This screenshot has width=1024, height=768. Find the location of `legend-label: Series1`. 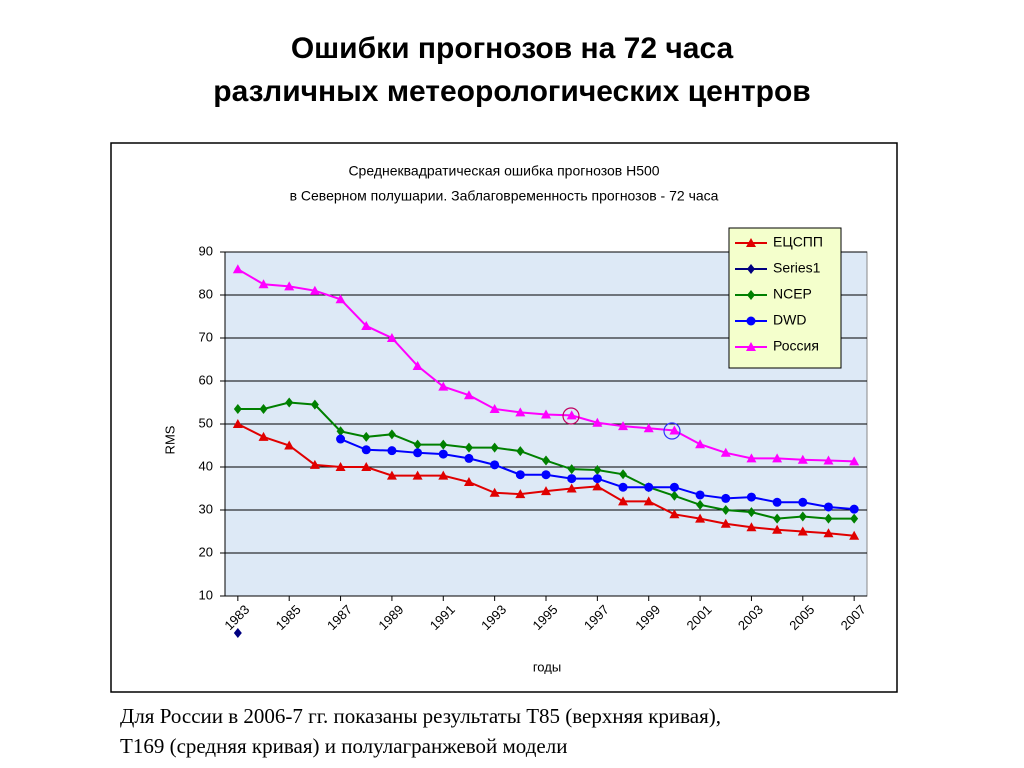

legend-label: Series1 is located at coordinates (797, 268).